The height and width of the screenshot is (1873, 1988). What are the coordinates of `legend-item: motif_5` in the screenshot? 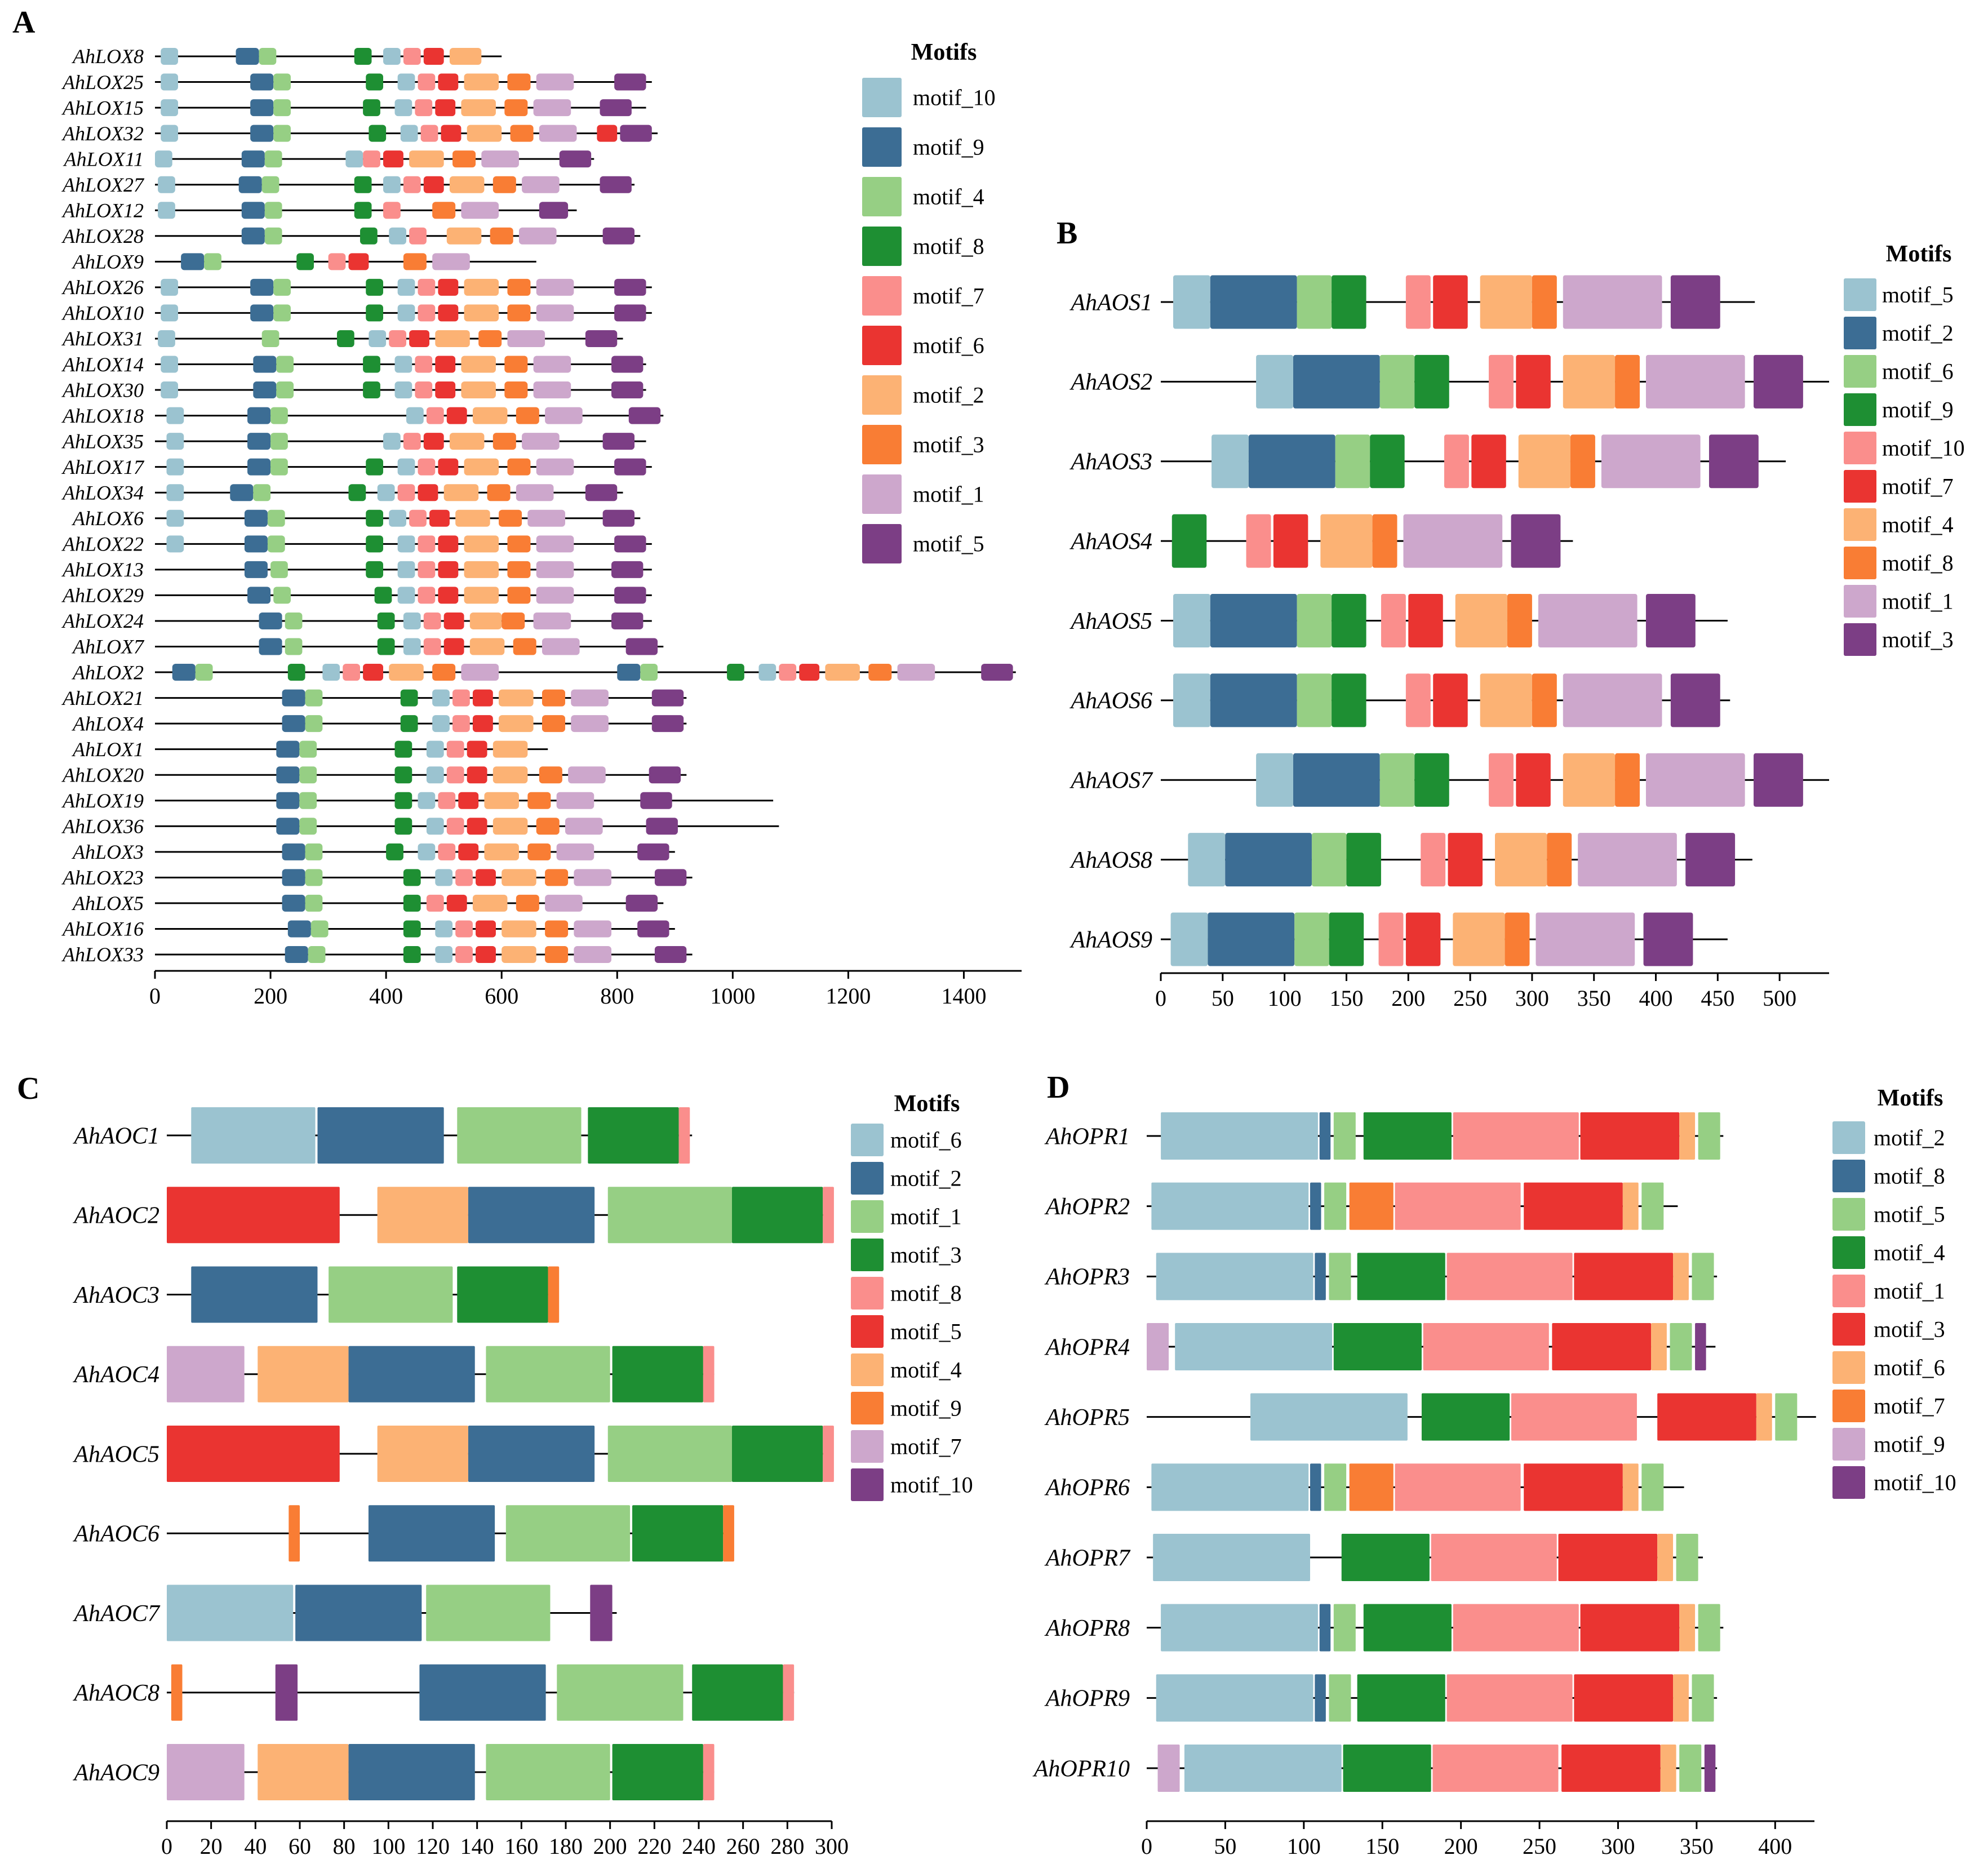 It's located at (906, 1331).